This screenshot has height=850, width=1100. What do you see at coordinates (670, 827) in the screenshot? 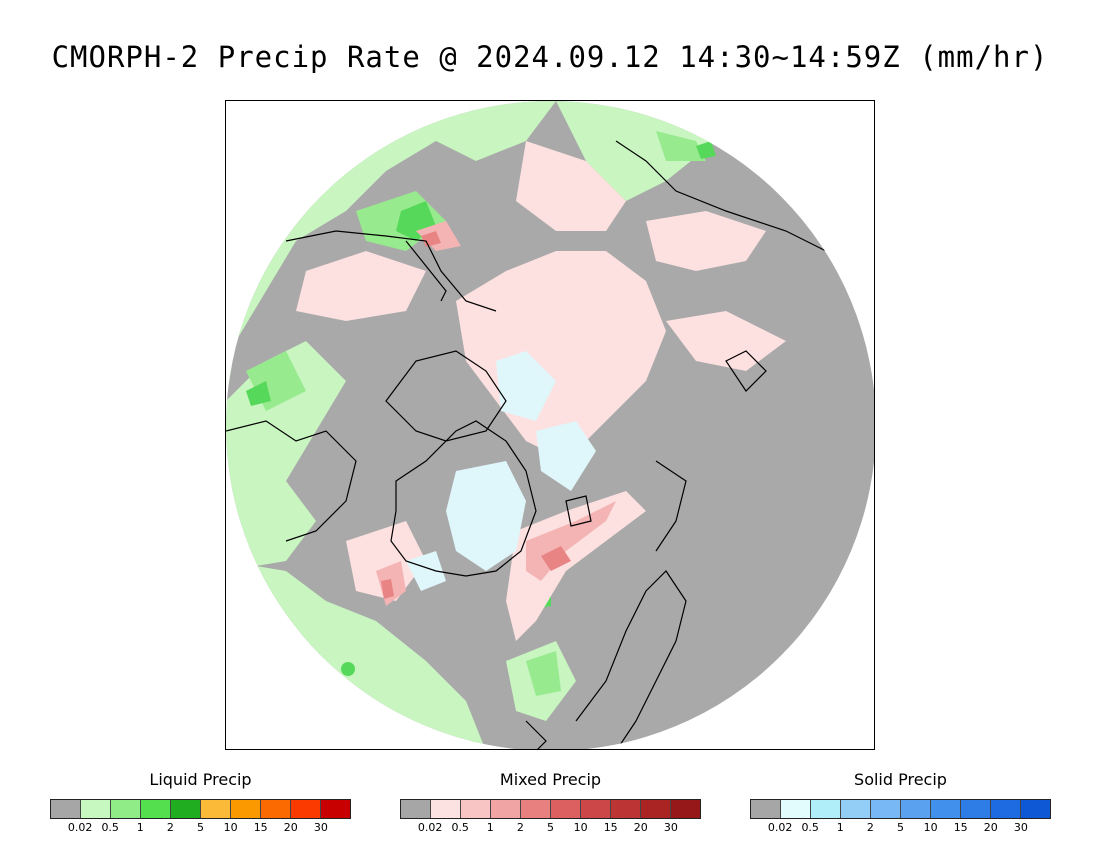
I see `legend-tick-mixed-8: 30` at bounding box center [670, 827].